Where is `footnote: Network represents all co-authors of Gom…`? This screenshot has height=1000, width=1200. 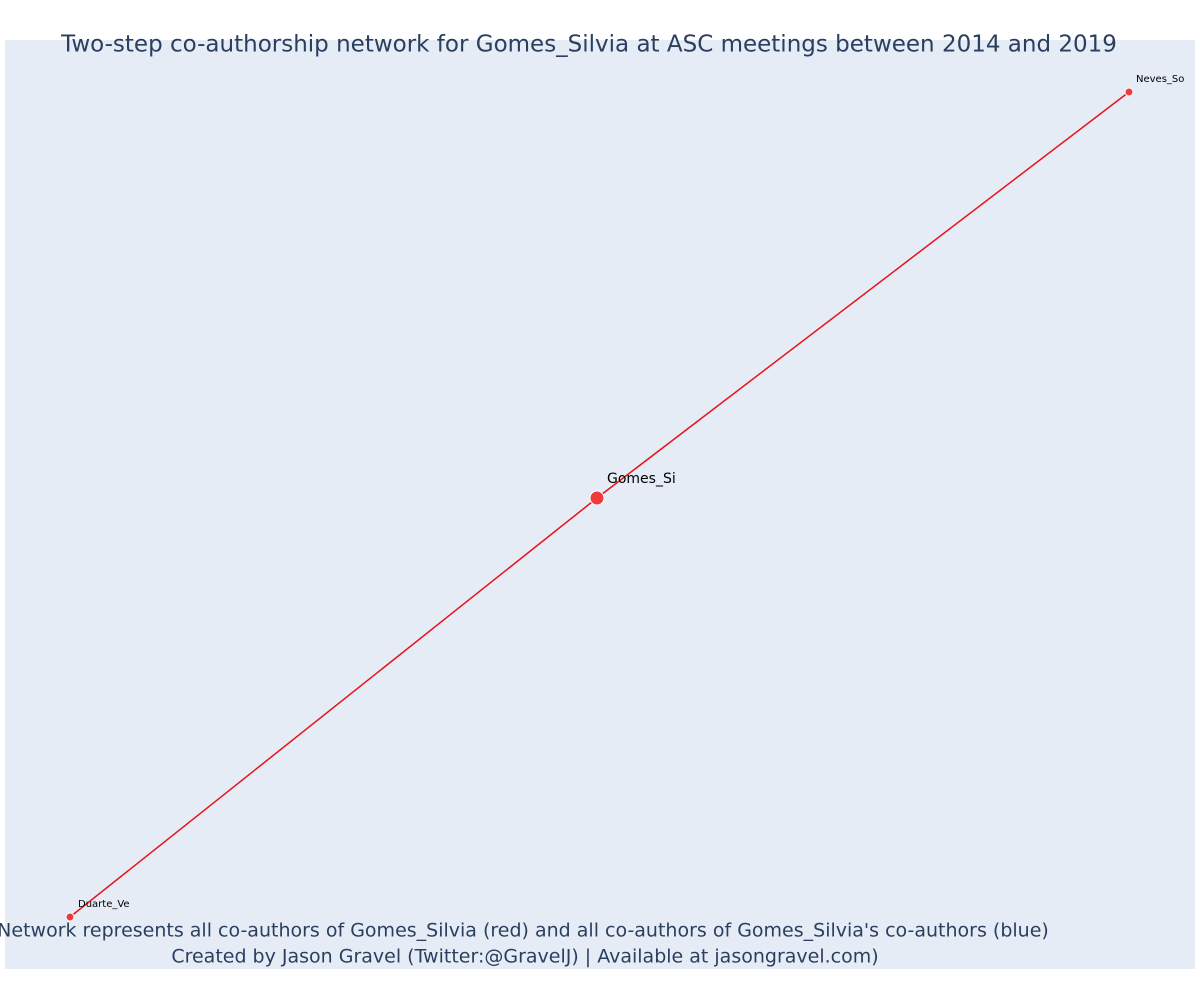
footnote: Network represents all co-authors of Gom… is located at coordinates (524, 931).